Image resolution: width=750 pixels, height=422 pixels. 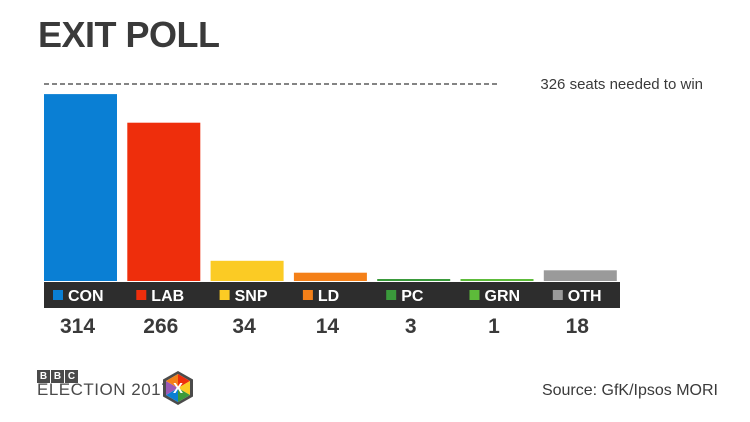 What do you see at coordinates (247, 270) in the screenshot?
I see `bar-snp` at bounding box center [247, 270].